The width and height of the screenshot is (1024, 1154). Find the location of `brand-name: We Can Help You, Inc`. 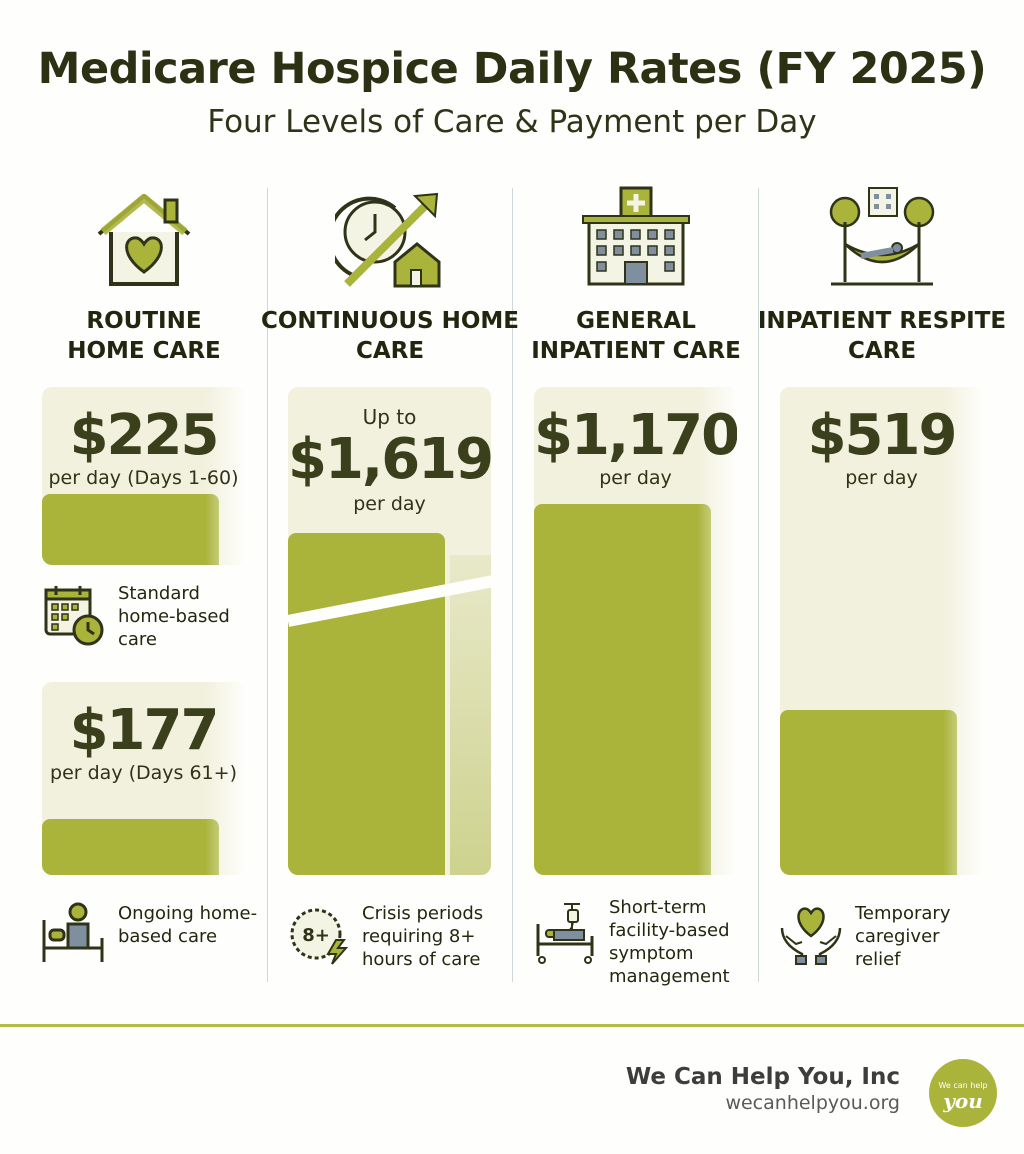

brand-name: We Can Help You, Inc is located at coordinates (762, 1077).